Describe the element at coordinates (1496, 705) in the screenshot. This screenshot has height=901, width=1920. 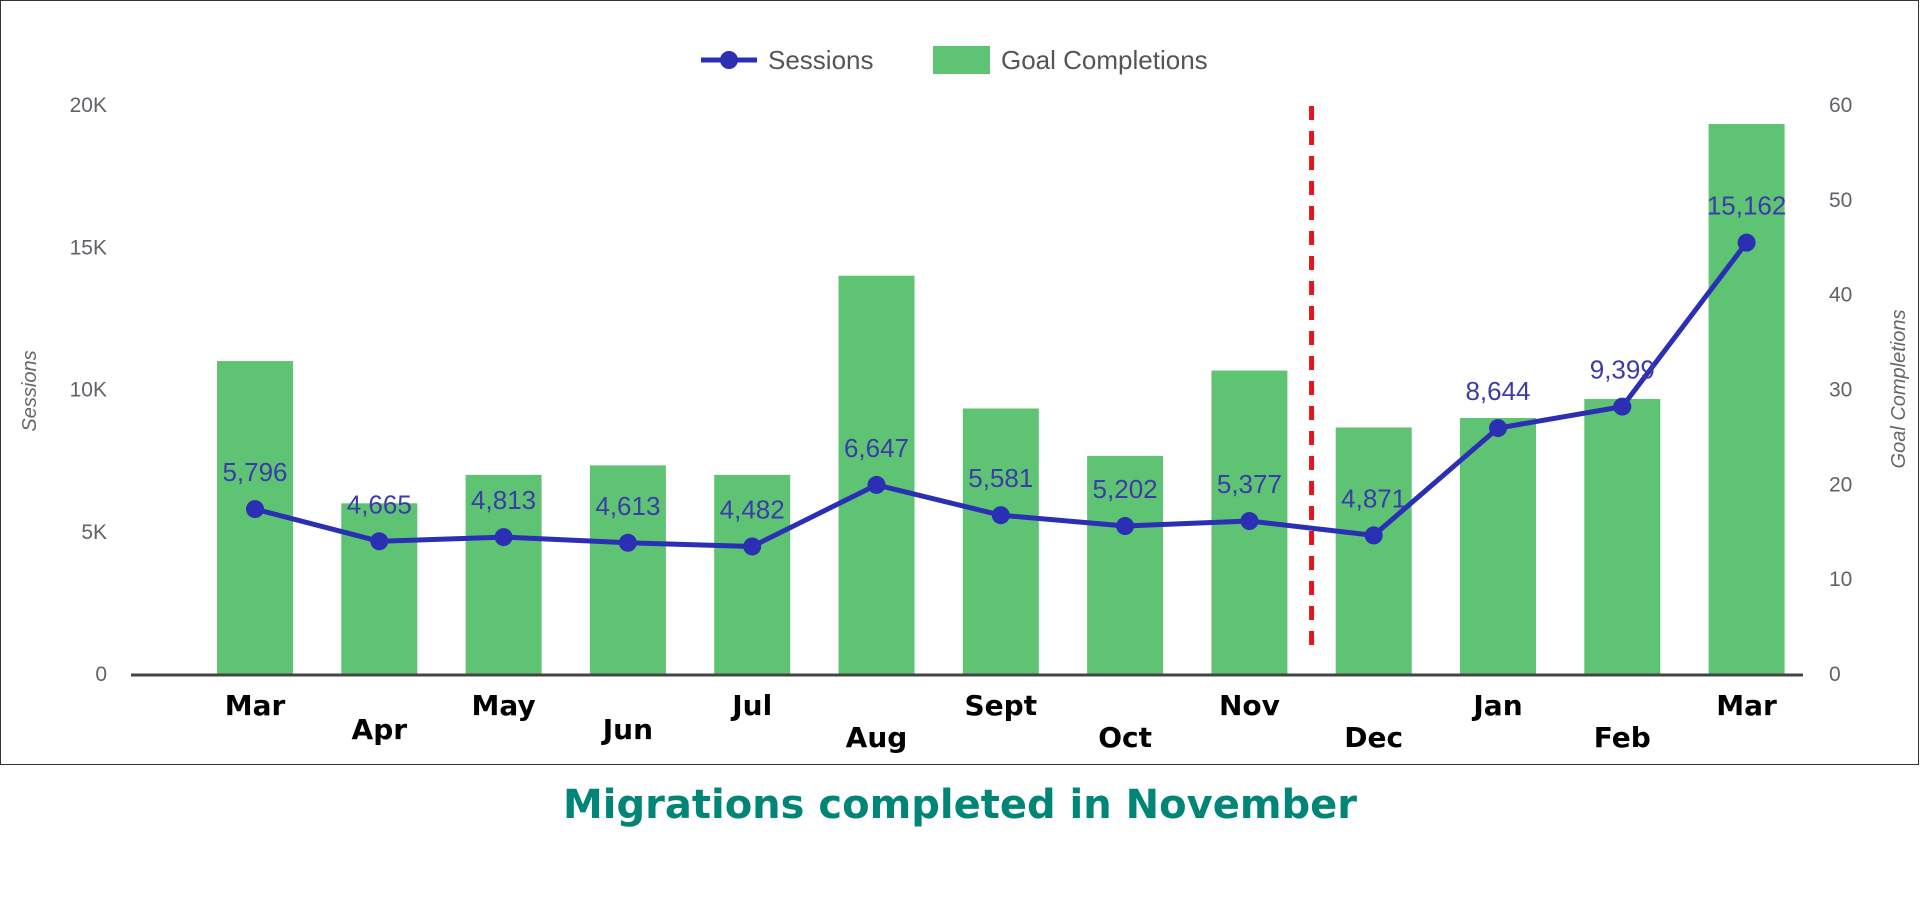
I see `x-tick-label: Jan` at that location.